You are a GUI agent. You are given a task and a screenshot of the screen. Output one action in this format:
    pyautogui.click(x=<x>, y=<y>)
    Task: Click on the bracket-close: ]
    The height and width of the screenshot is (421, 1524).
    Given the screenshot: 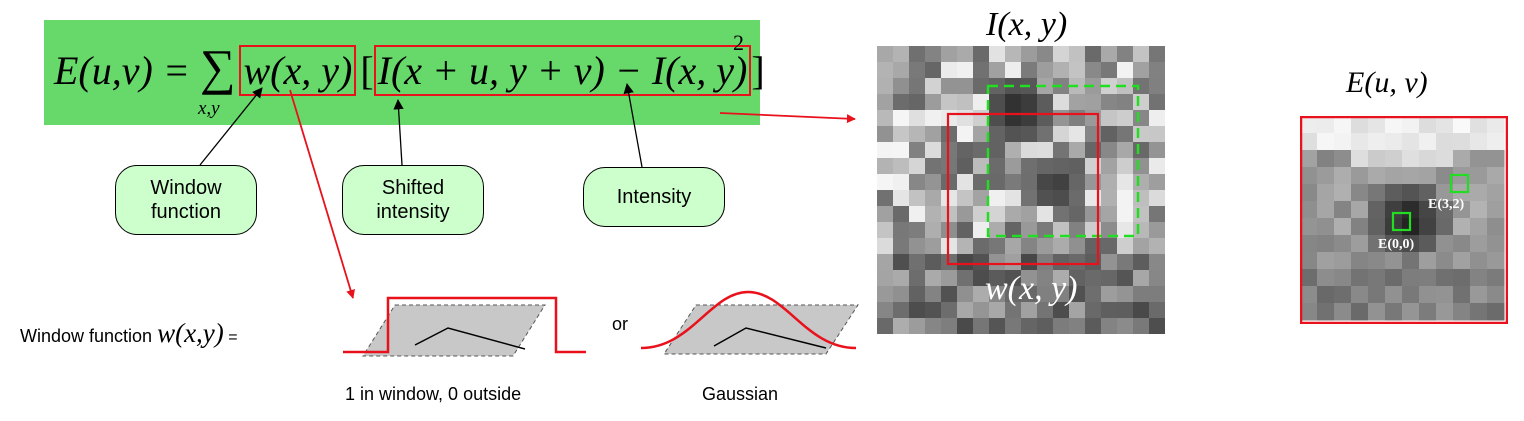 What is the action you would take?
    pyautogui.click(x=758, y=70)
    